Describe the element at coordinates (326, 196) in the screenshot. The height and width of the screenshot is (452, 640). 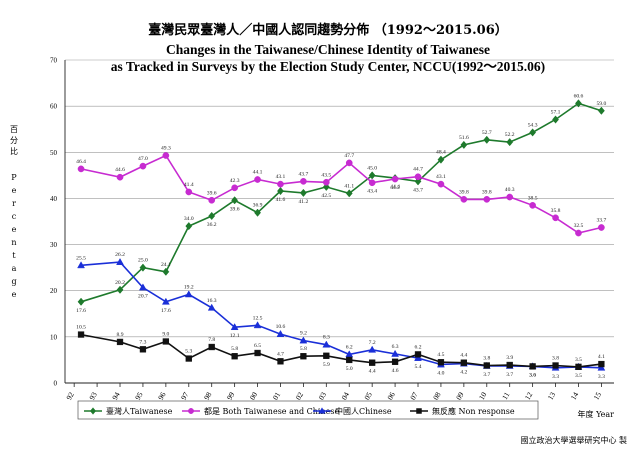
I see `data-label: 42.5` at that location.